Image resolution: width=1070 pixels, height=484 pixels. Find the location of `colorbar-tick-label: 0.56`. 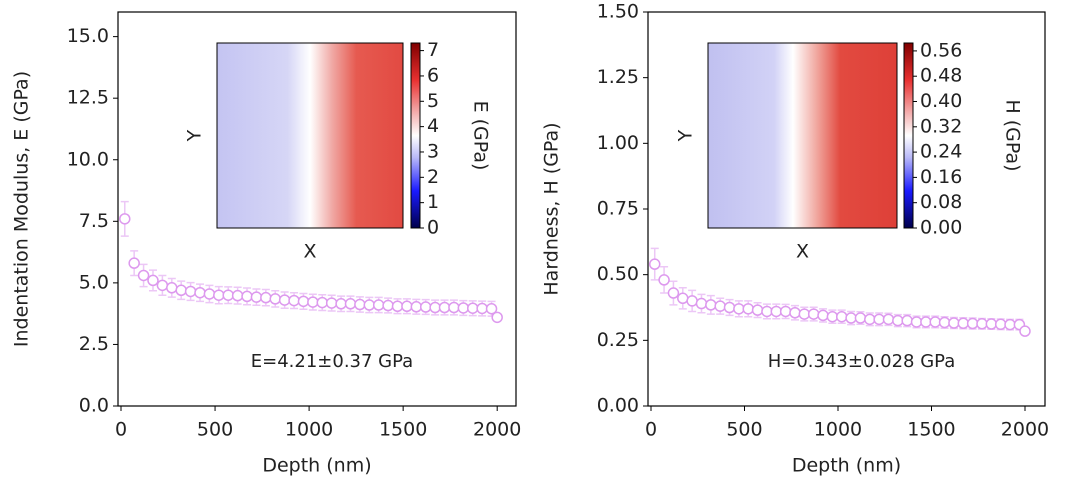

colorbar-tick-label: 0.56 is located at coordinates (941, 50).